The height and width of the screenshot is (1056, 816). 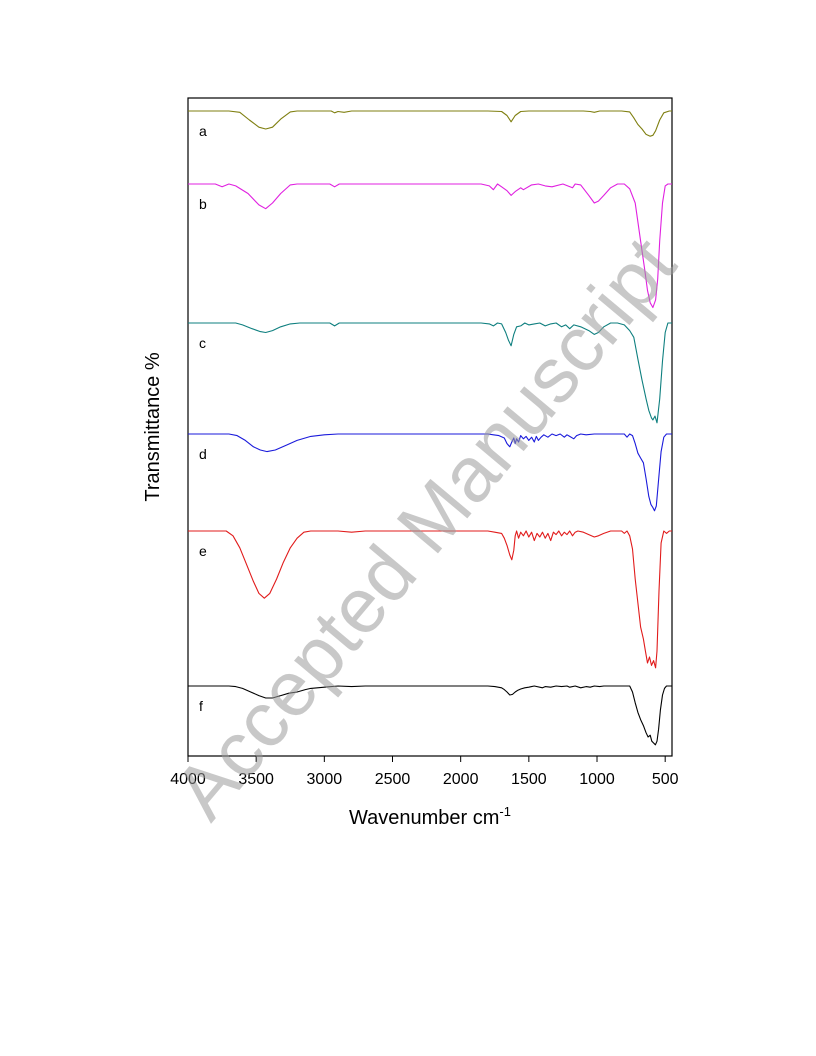 I want to click on series-label-c: c, so click(x=202, y=343).